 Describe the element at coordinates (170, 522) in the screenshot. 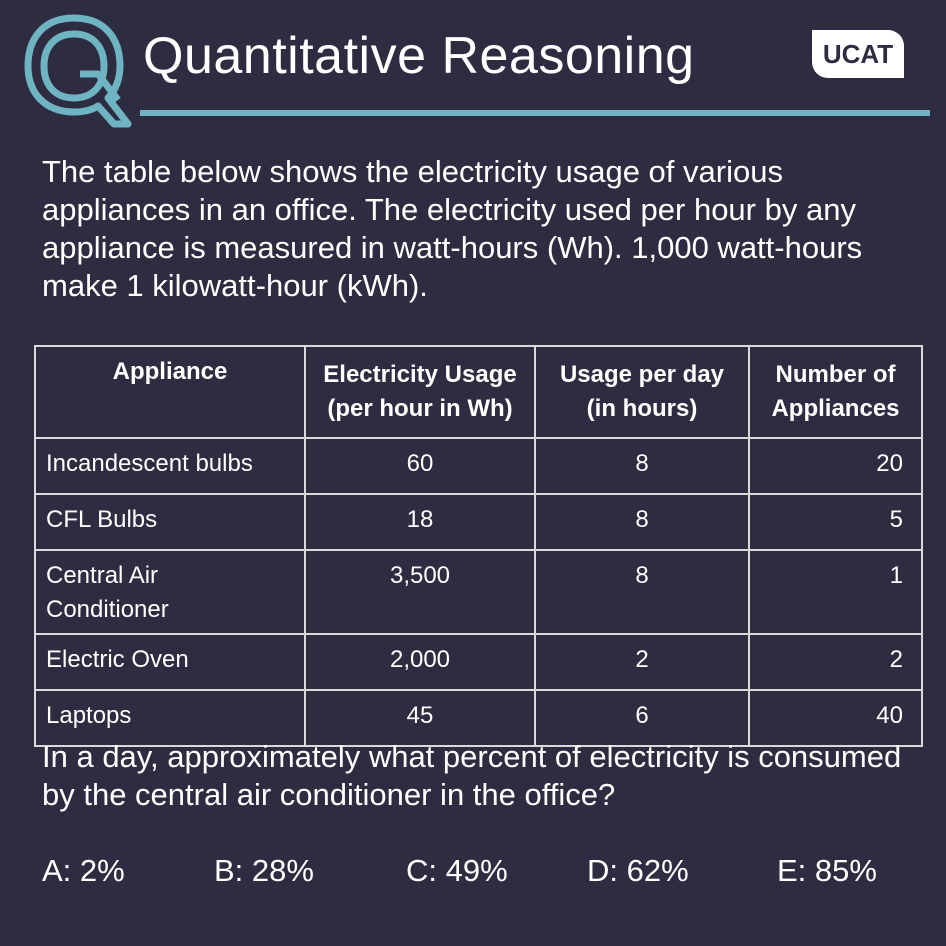

I see `cell-appliance: CFL Bulbs` at that location.